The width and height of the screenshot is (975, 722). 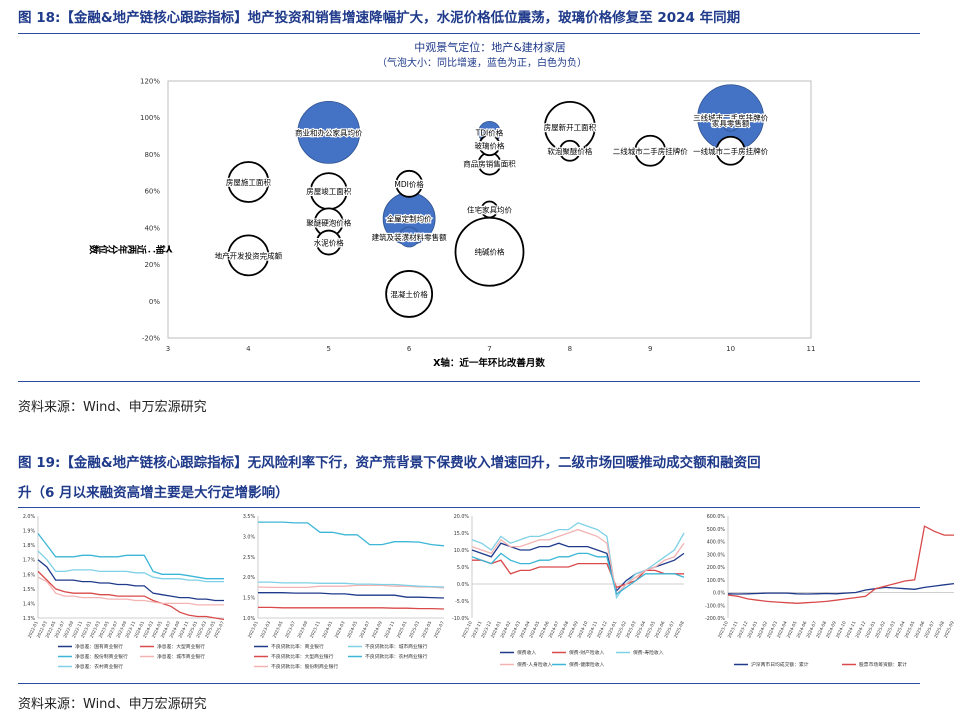 I want to click on y-tick-label: 2.5%, so click(x=249, y=558).